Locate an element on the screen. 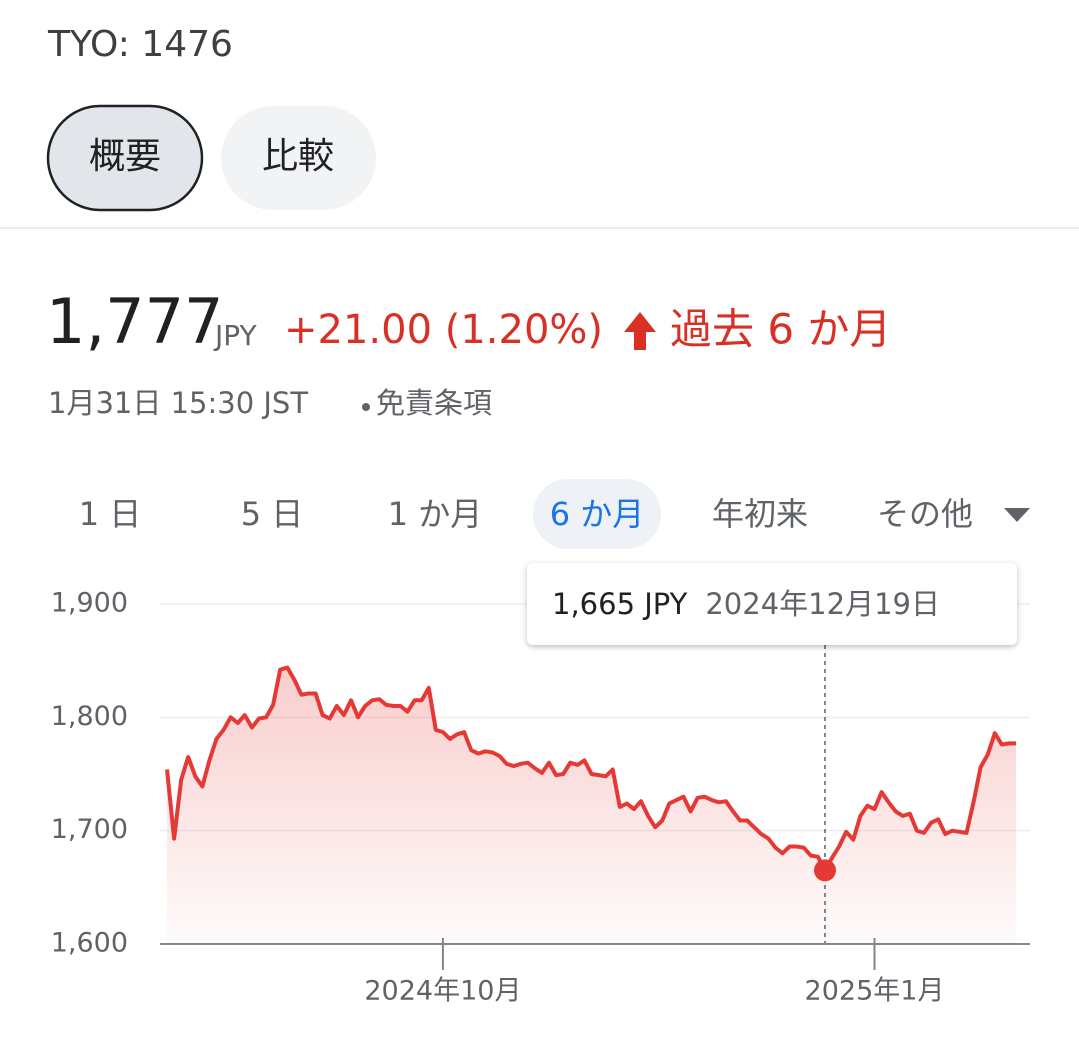 The image size is (1079, 1053). disclaimer-link: 免責条項 is located at coordinates (434, 403).